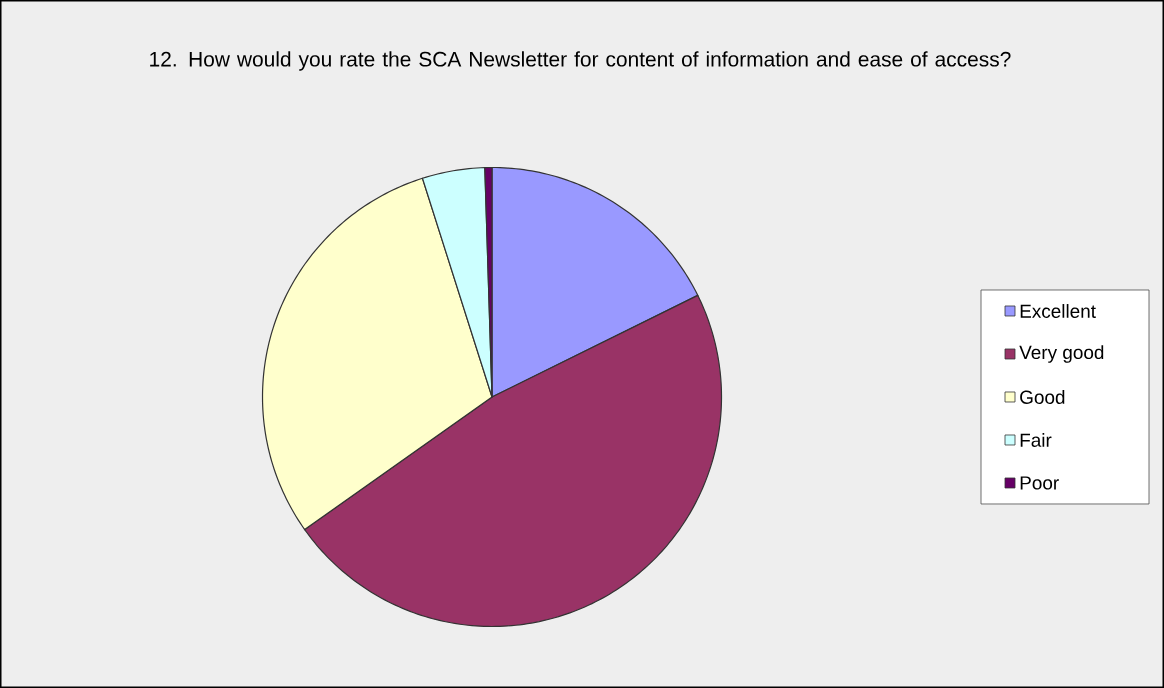 The height and width of the screenshot is (688, 1164). Describe the element at coordinates (1042, 397) in the screenshot. I see `legend-label: Good` at that location.